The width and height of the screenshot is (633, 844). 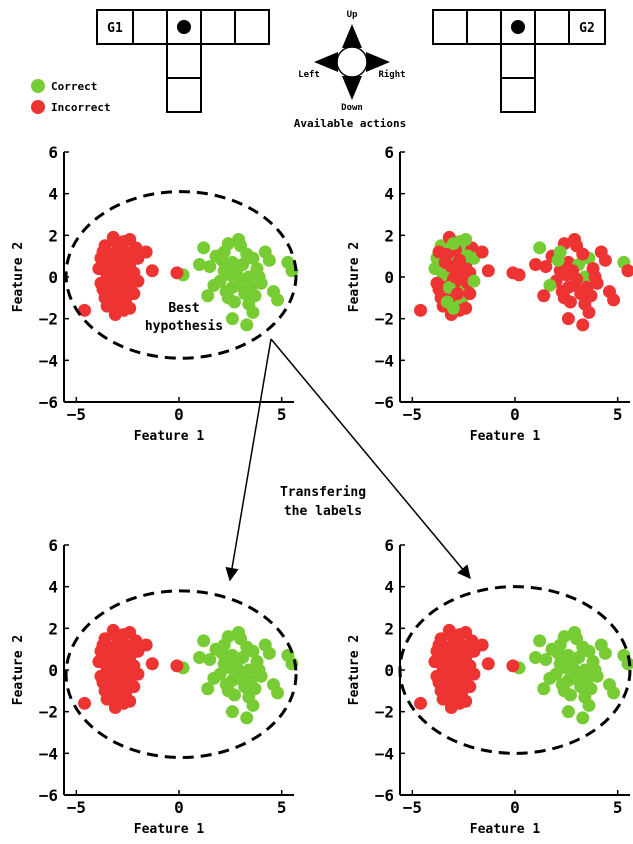 I want to click on transfer-arrow, so click(x=370, y=459).